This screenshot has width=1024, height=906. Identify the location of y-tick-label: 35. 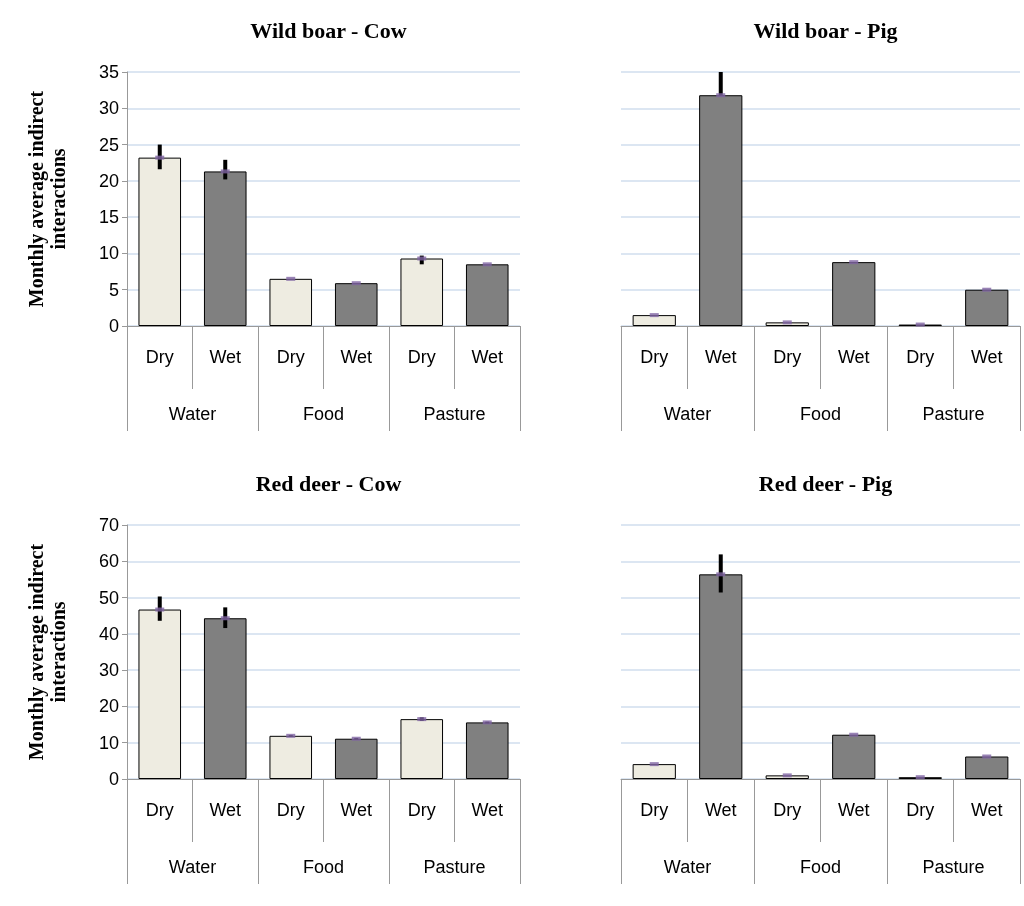
(108, 72).